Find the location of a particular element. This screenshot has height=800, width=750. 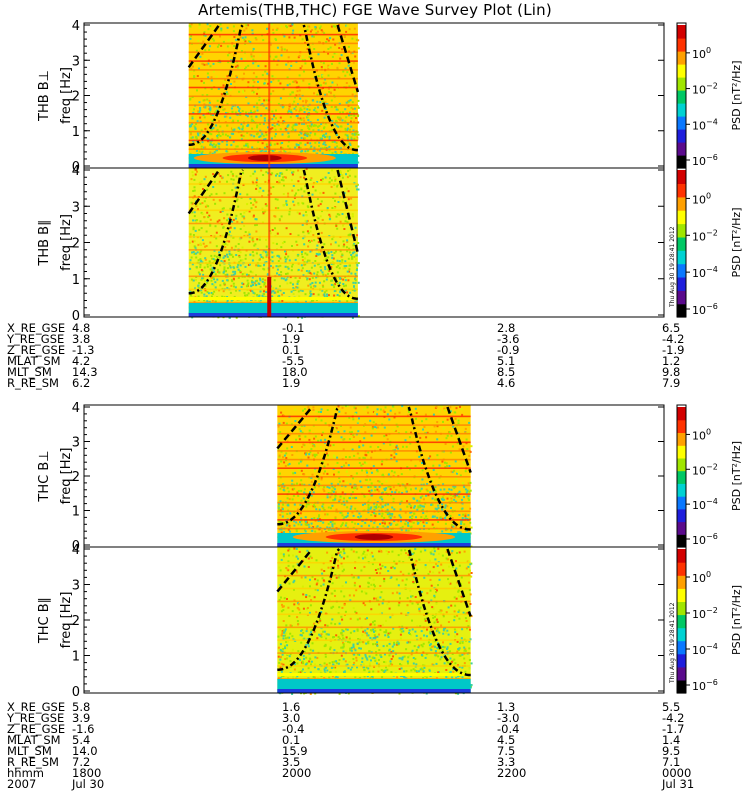

colorbar-tick-label: 10⁻⁶ is located at coordinates (705, 539).